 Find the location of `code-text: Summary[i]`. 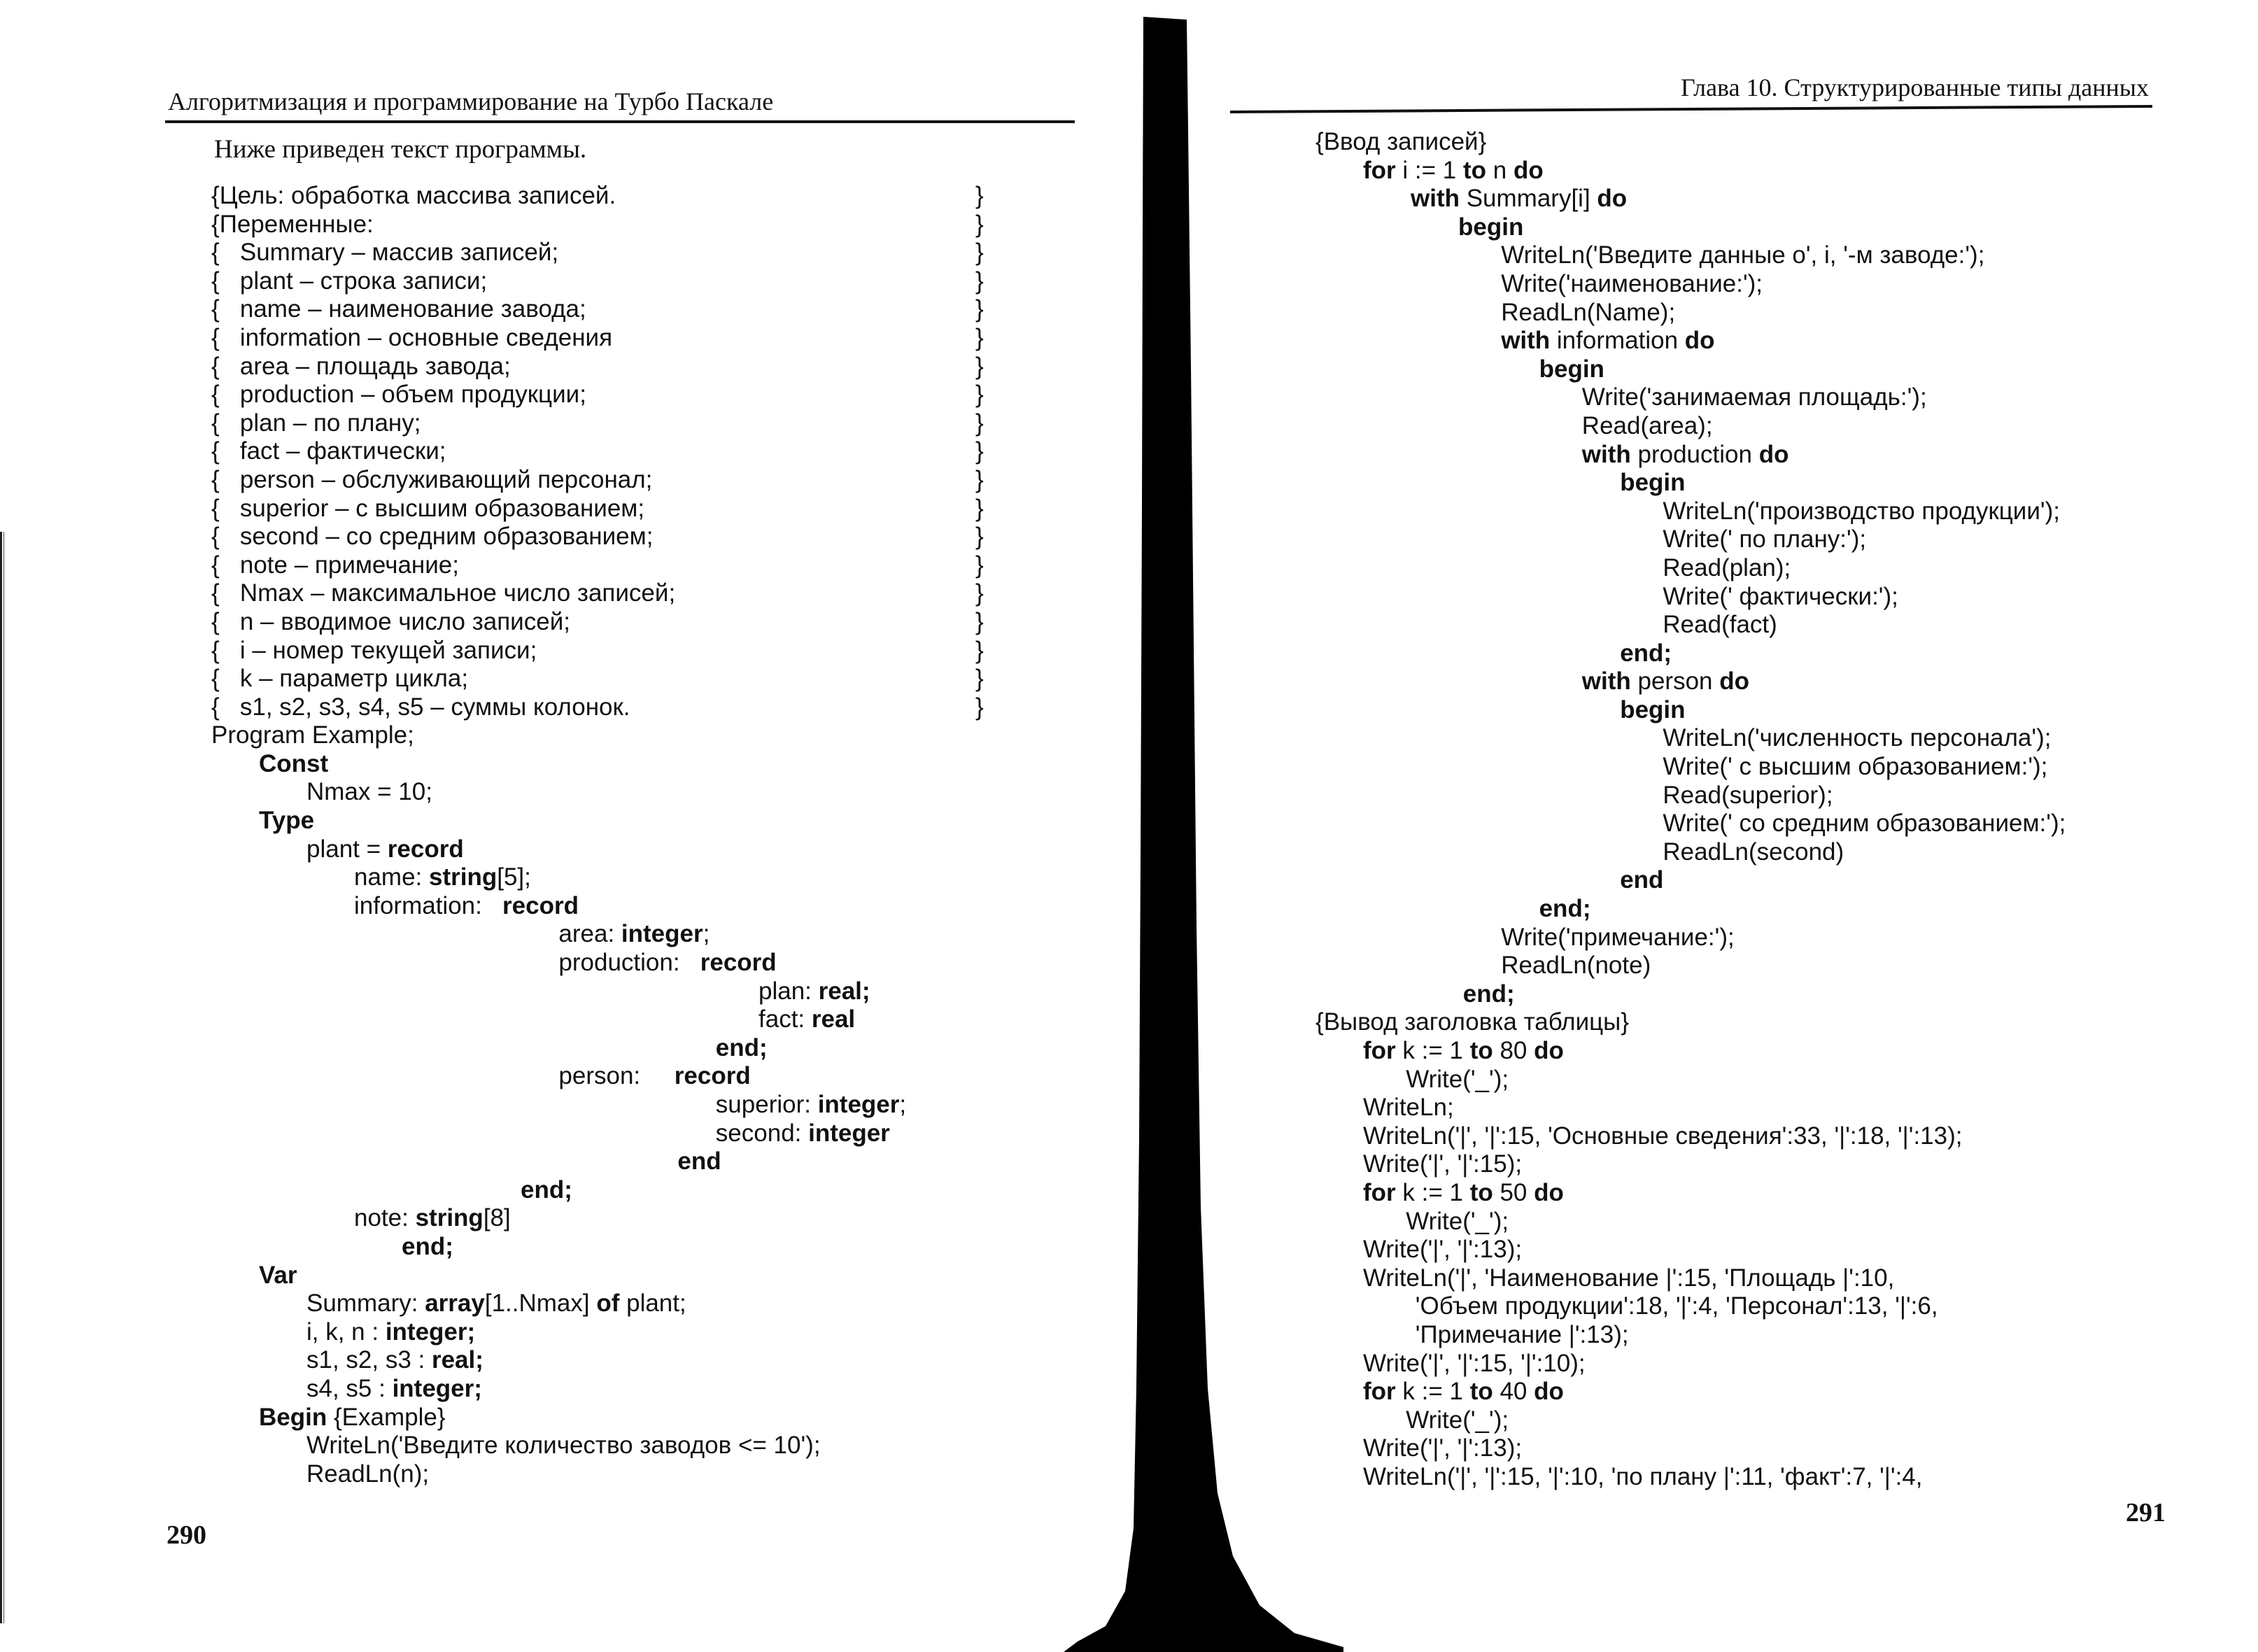

code-text: Summary[i] is located at coordinates (1528, 199).